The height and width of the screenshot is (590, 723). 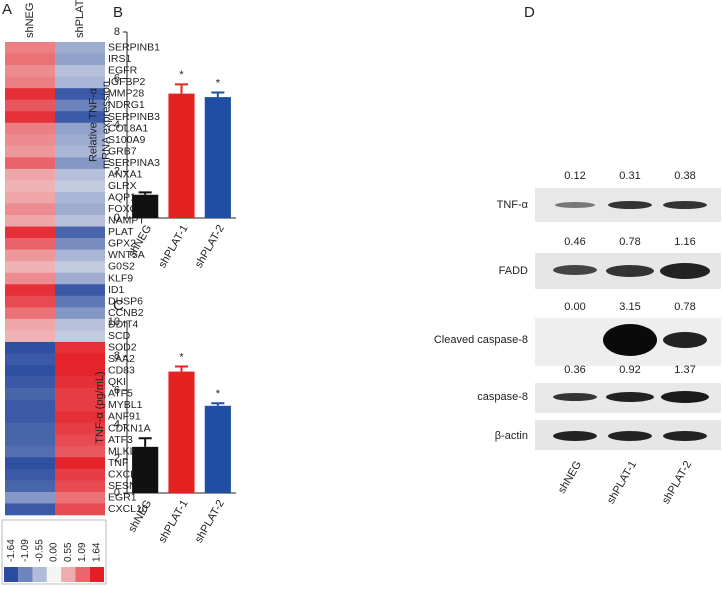 I want to click on blot-quant: 0.36, so click(x=574, y=370).